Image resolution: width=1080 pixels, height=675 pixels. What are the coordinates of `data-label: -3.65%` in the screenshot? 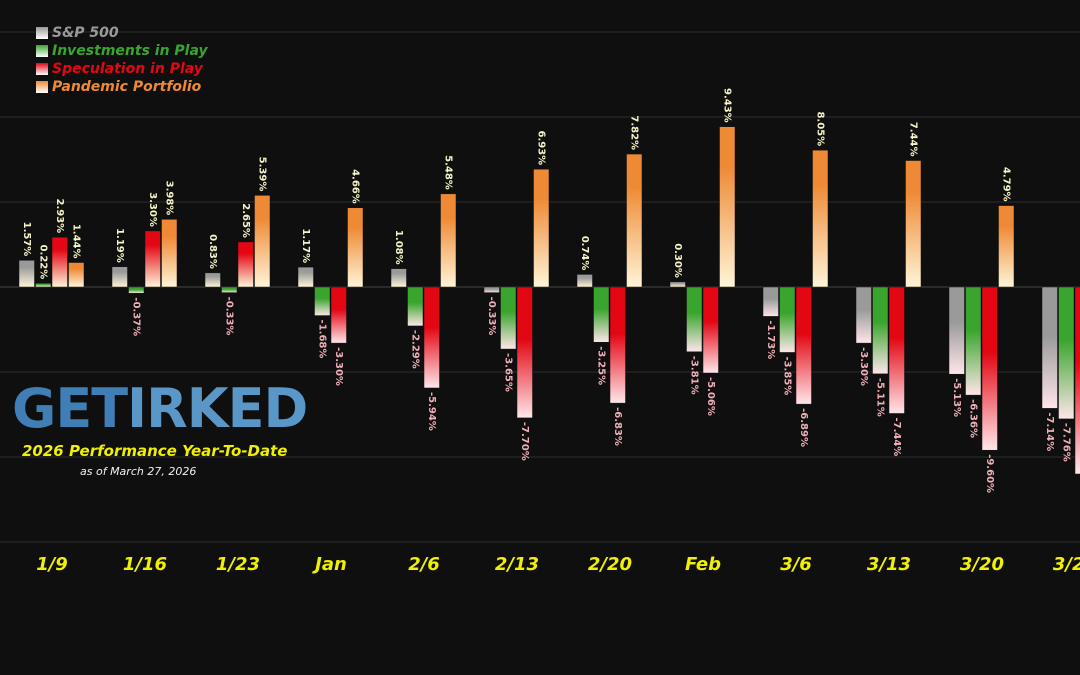 It's located at (507, 372).